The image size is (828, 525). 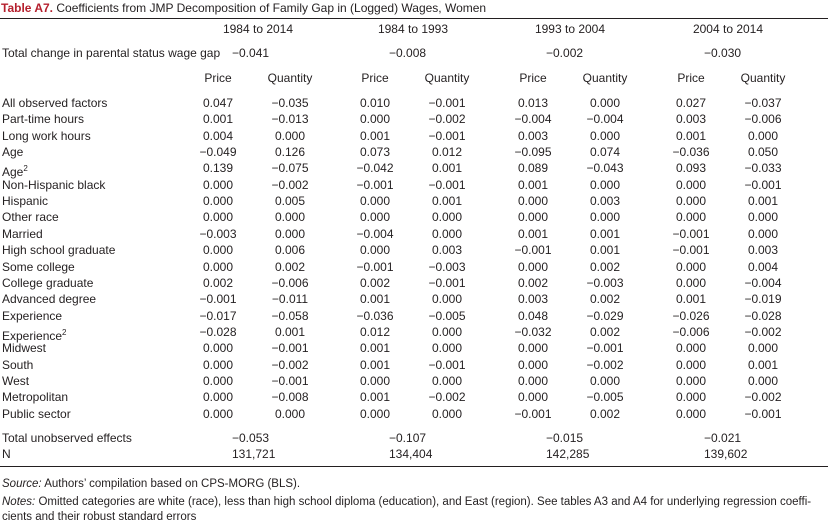 What do you see at coordinates (763, 152) in the screenshot?
I see `table-cell: 0.050` at bounding box center [763, 152].